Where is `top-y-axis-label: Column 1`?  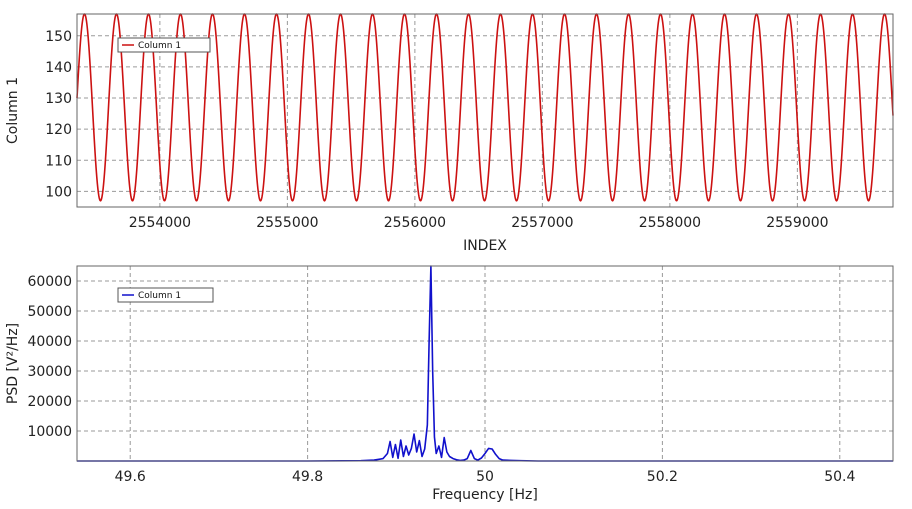 top-y-axis-label: Column 1 is located at coordinates (13, 110).